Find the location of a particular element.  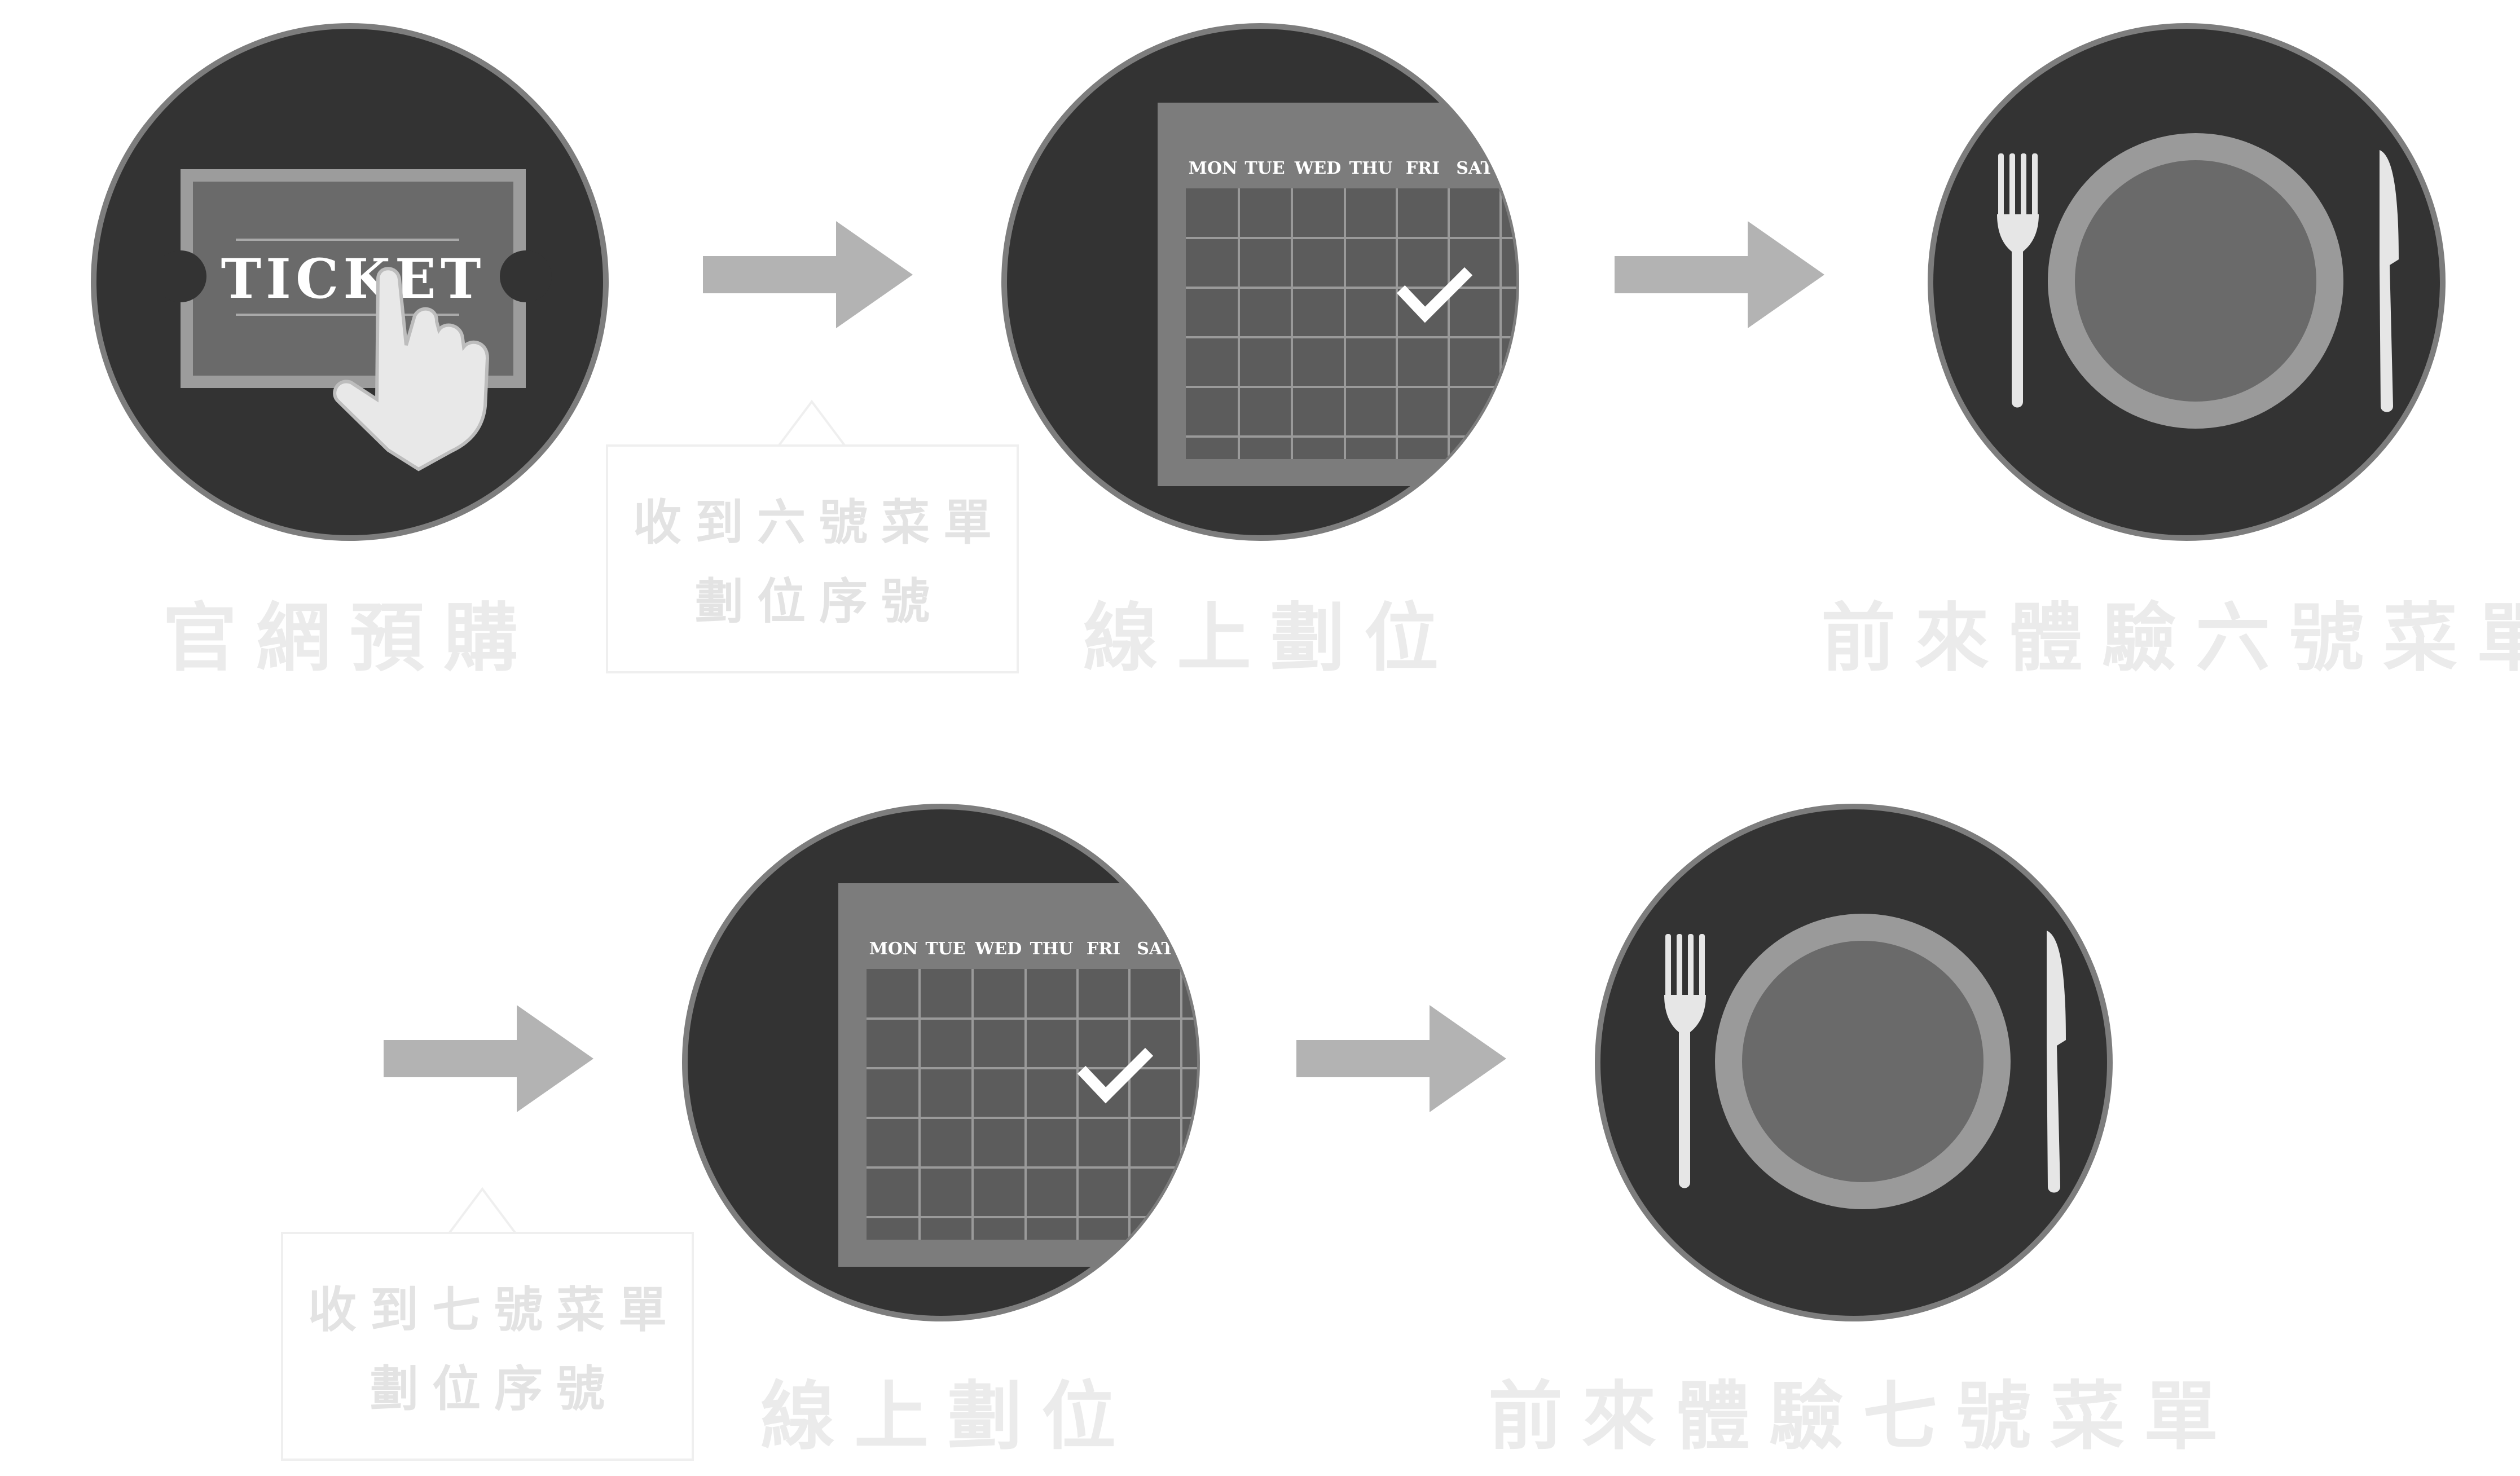

ticket-purchase-icon: TICKET is located at coordinates (350, 282).